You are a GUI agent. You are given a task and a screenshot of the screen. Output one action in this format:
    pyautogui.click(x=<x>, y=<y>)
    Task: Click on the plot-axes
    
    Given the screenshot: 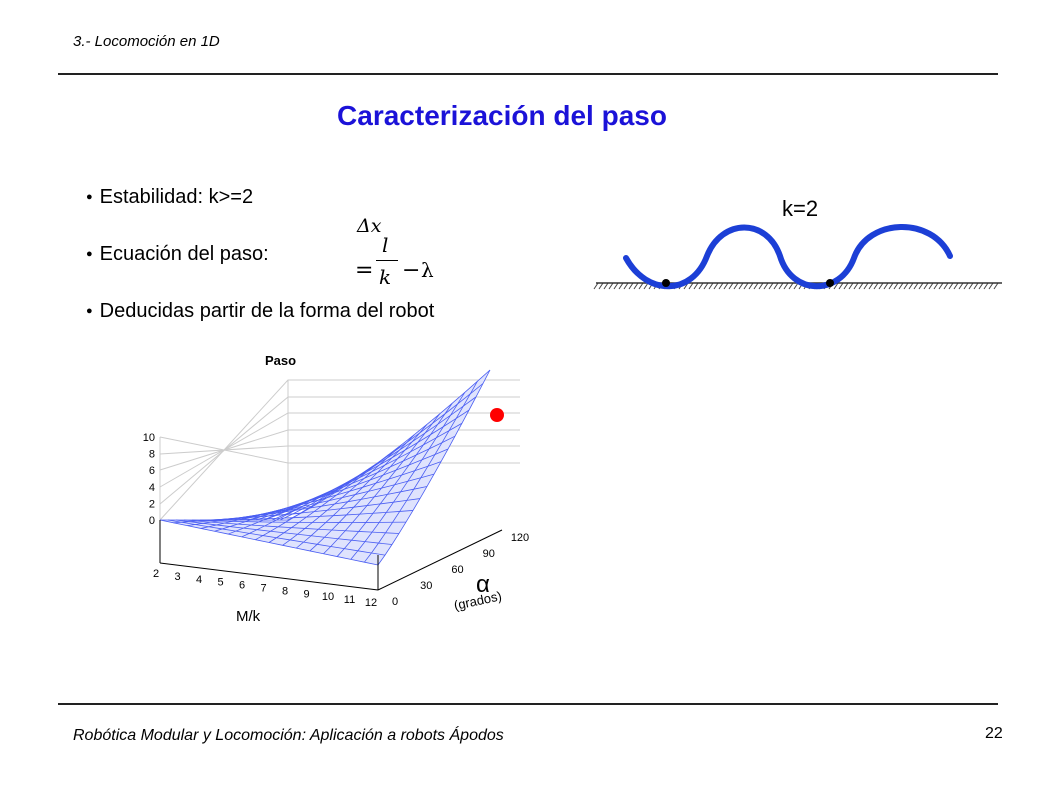 What is the action you would take?
    pyautogui.click(x=331, y=555)
    